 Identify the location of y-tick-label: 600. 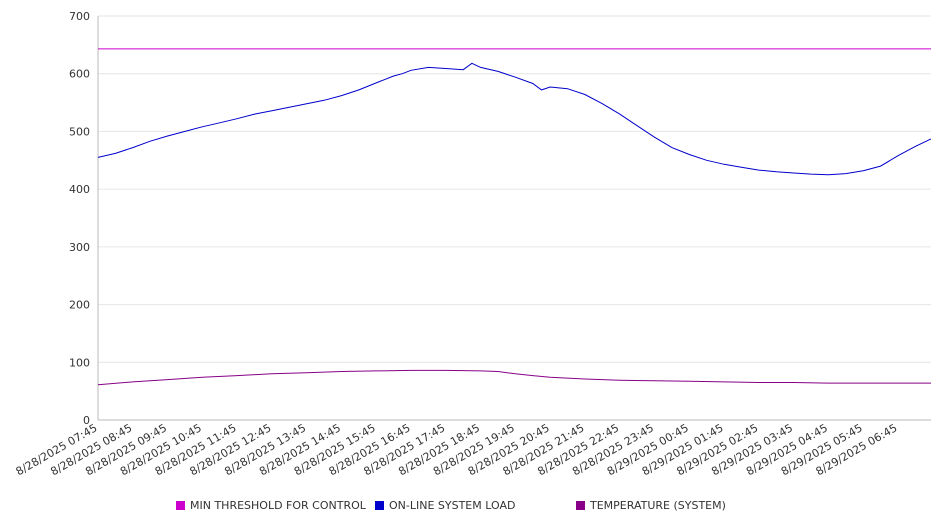
(79, 74).